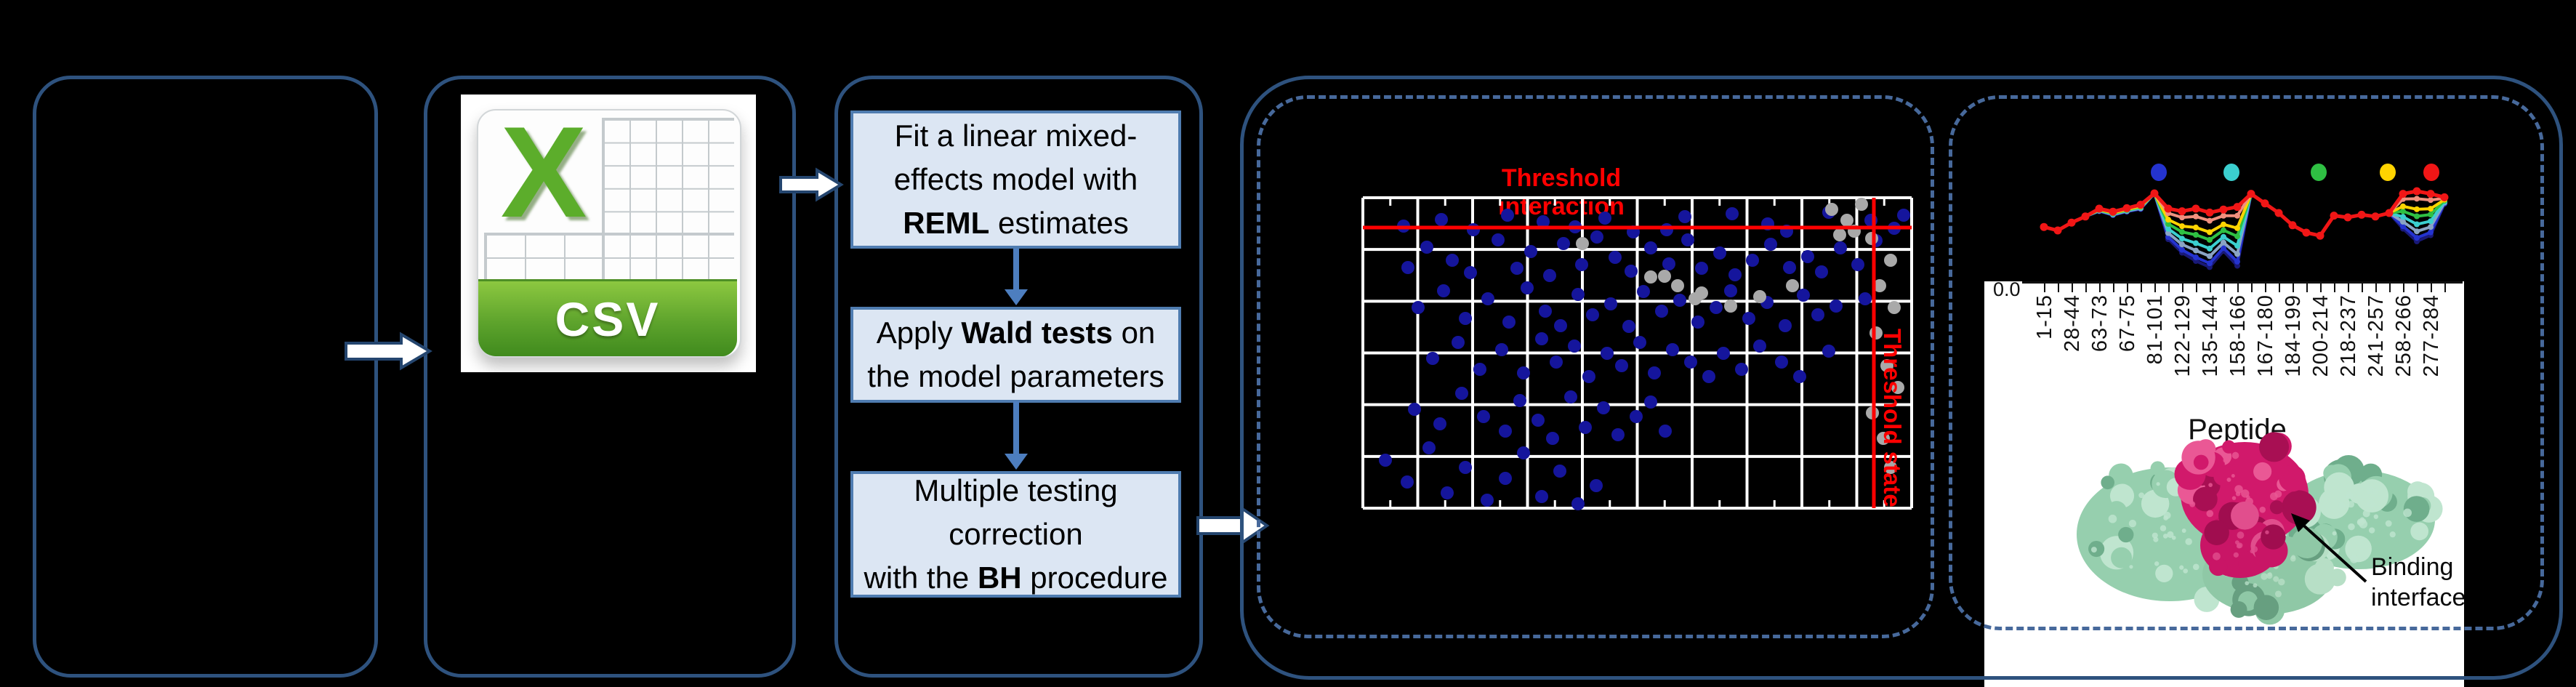 The width and height of the screenshot is (2576, 687). What do you see at coordinates (205, 377) in the screenshot?
I see `panel-input` at bounding box center [205, 377].